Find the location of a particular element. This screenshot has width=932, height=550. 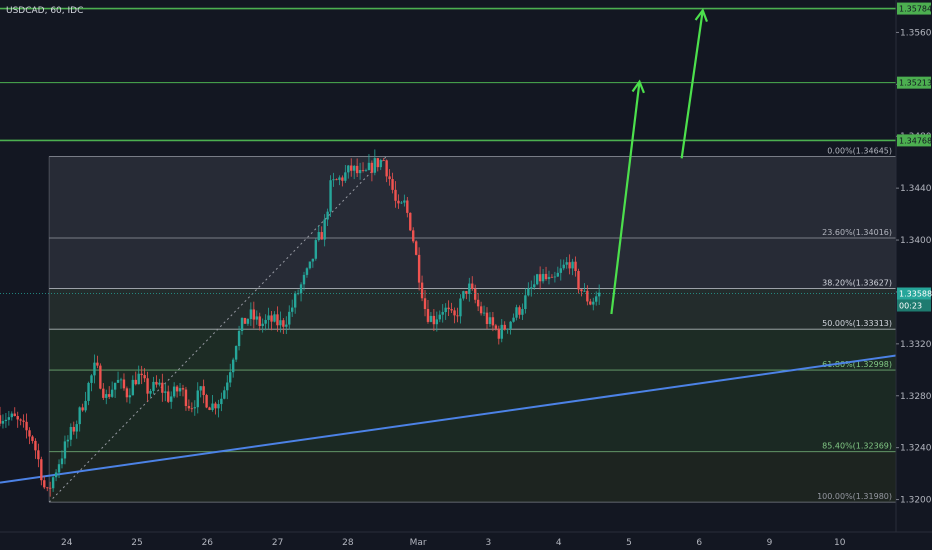

fib-label-2: 38.20%(1.33627) is located at coordinates (857, 282).